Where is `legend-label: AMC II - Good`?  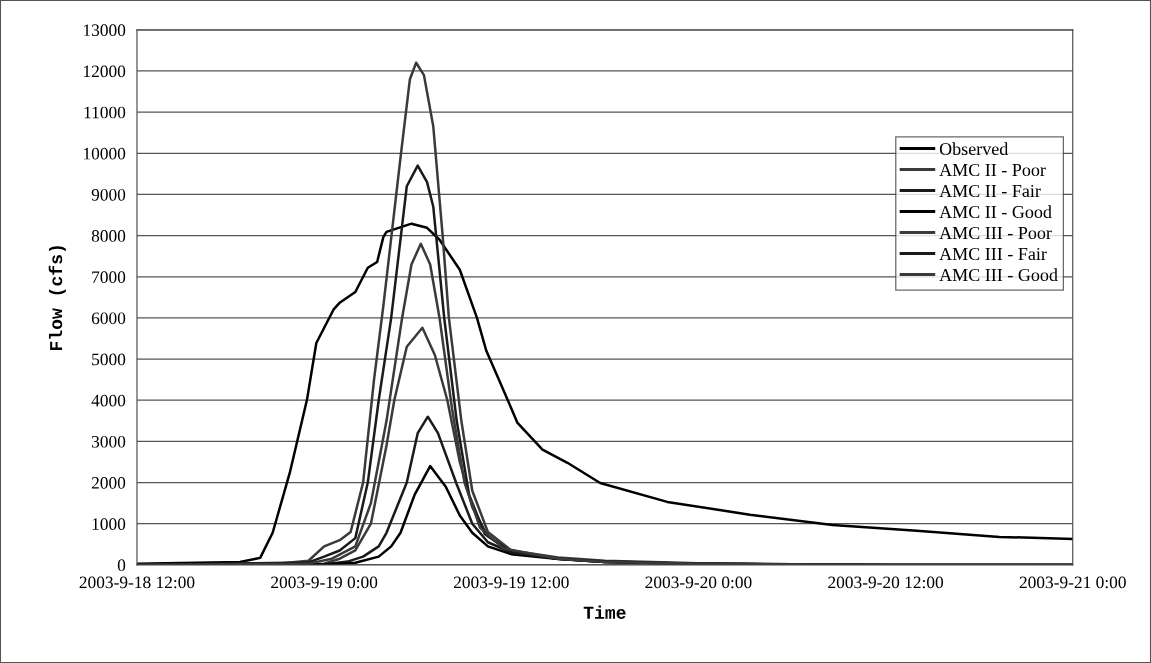 legend-label: AMC II - Good is located at coordinates (995, 212).